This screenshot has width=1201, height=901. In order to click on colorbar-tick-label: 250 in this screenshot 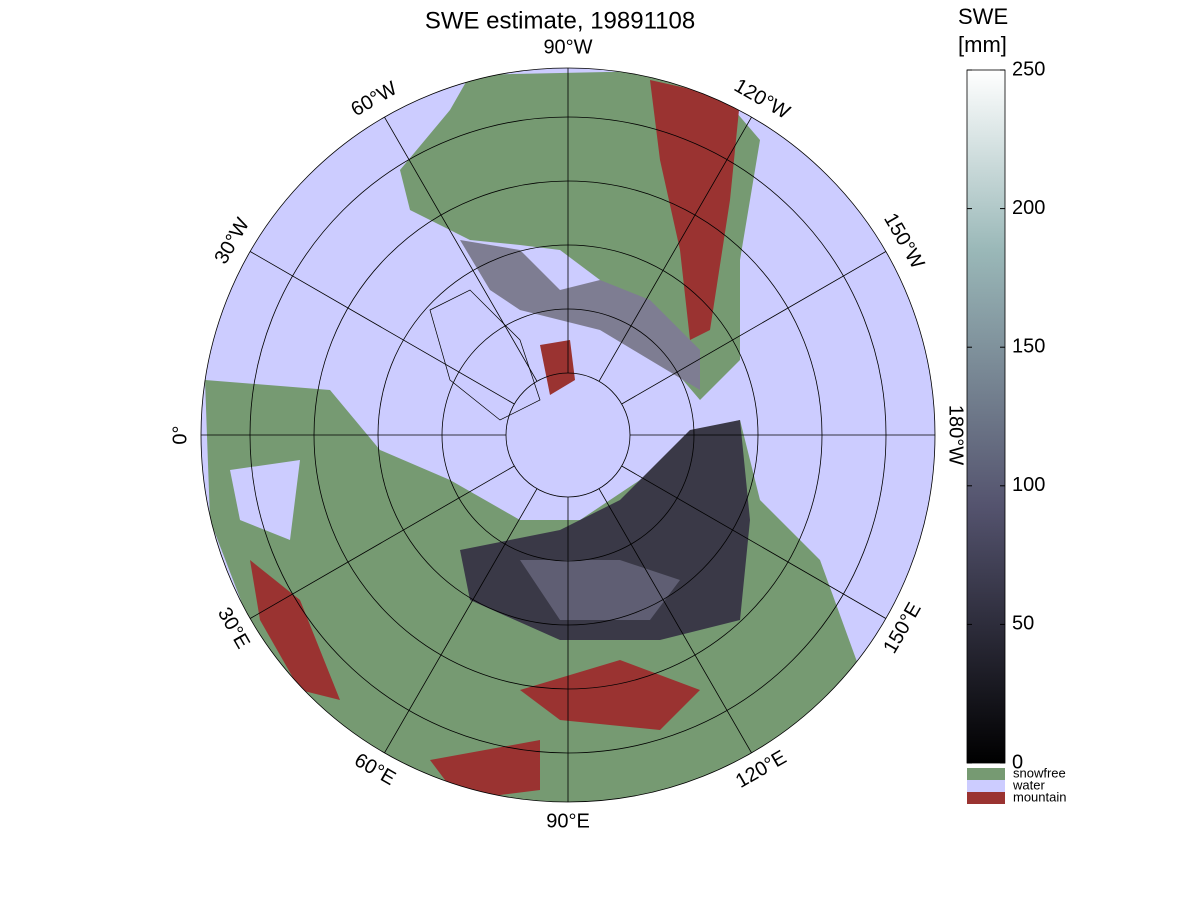, I will do `click(1028, 69)`.